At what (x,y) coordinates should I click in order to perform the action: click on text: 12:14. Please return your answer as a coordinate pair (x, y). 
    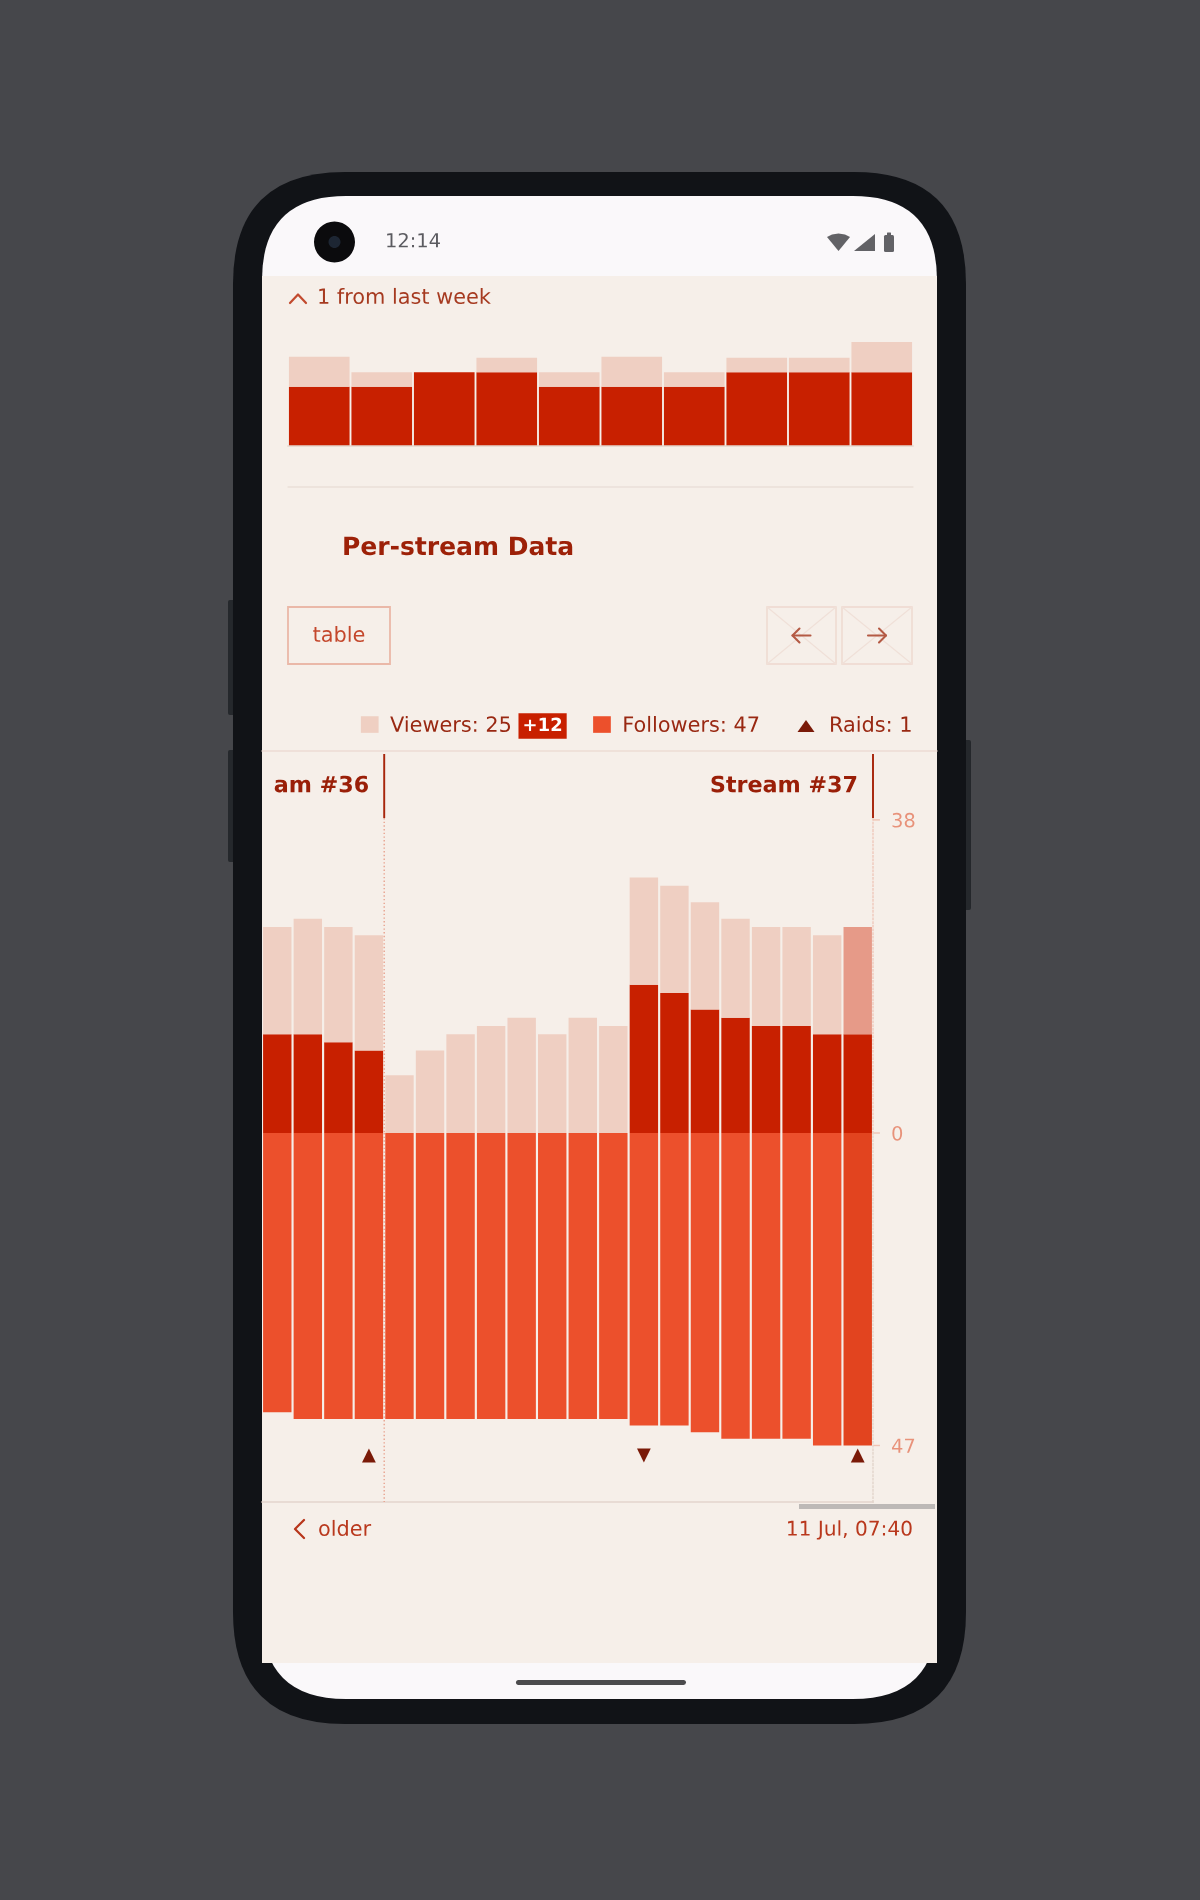
    Looking at the image, I should click on (413, 240).